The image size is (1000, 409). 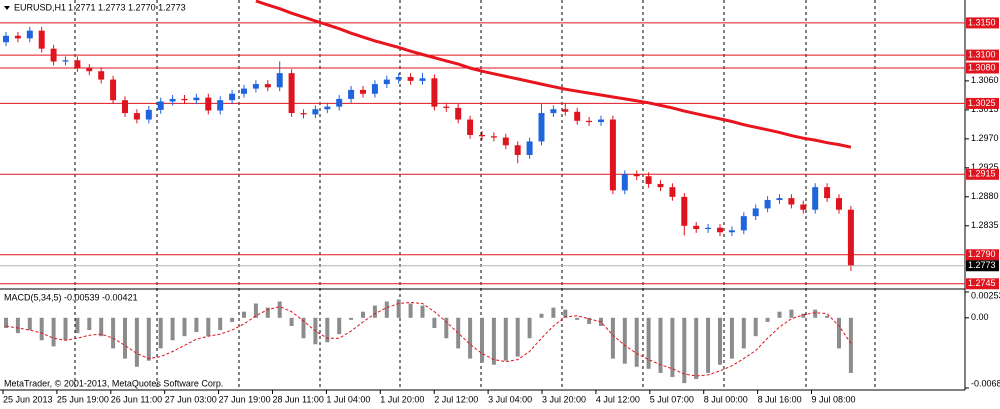 I want to click on x-tick-label: 28 Jun 11:00, so click(x=298, y=399).